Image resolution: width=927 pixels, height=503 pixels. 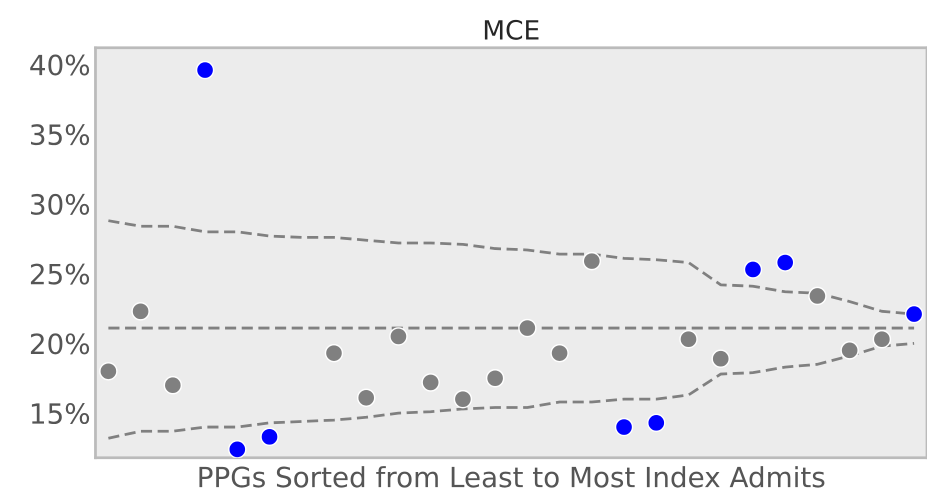 I want to click on y-tick-label: 40%, so click(x=60, y=65).